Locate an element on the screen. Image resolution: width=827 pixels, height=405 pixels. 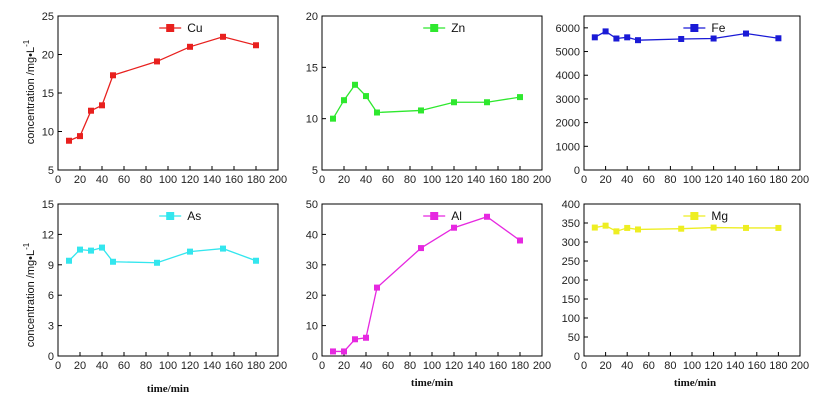
y-axis-label-bottom: concentration /mg•L-1 is located at coordinates (29, 294).